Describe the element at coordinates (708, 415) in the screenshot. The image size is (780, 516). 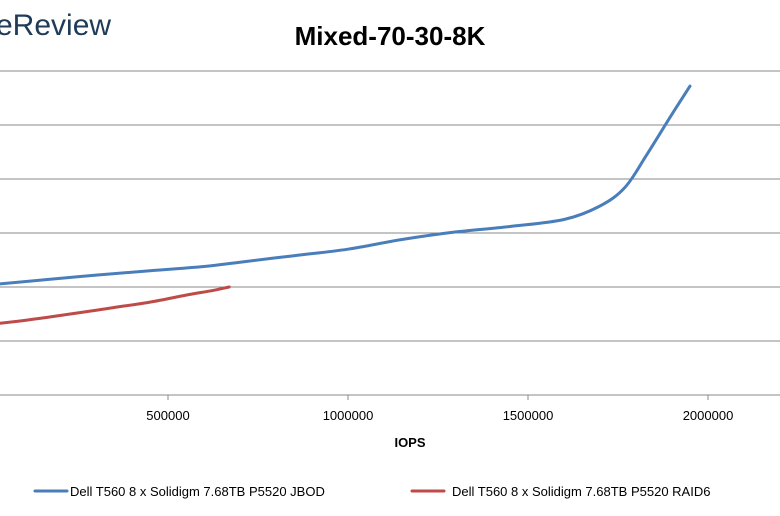
I see `x-tick-label: 2000000` at that location.